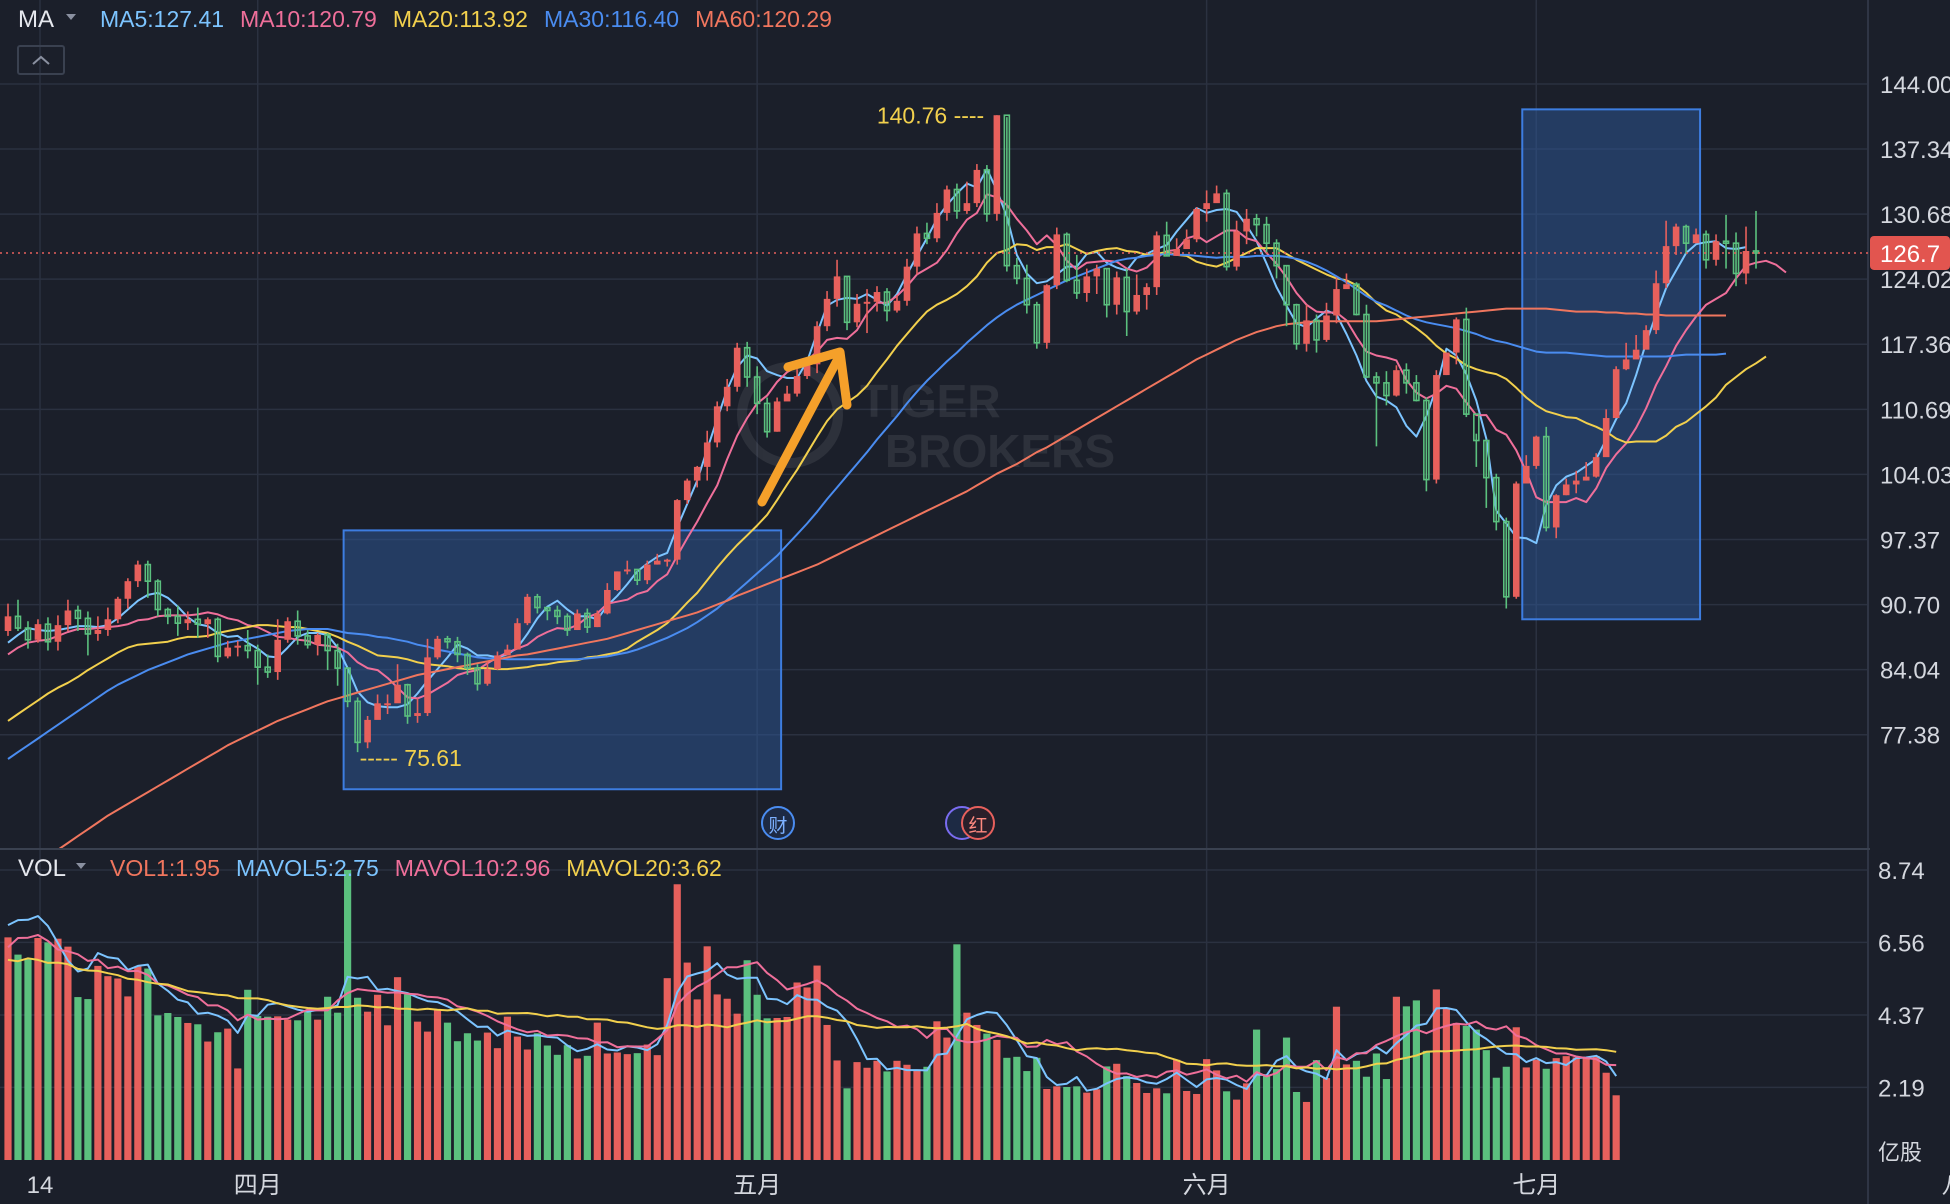 Image resolution: width=1950 pixels, height=1204 pixels. What do you see at coordinates (1915, 280) in the screenshot?
I see `price-tick-label: 124.02` at bounding box center [1915, 280].